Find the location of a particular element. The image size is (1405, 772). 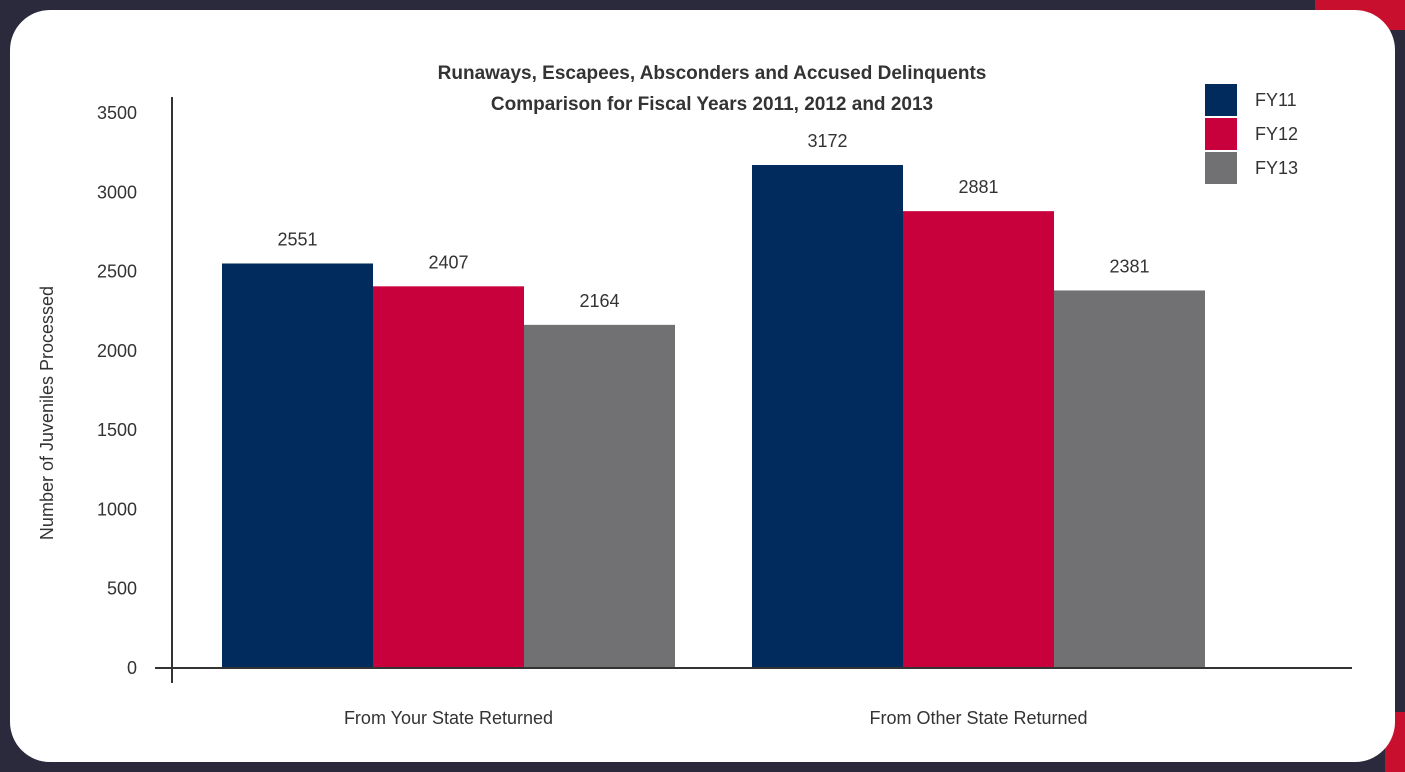

bar-fy13-other-state is located at coordinates (1129, 479).